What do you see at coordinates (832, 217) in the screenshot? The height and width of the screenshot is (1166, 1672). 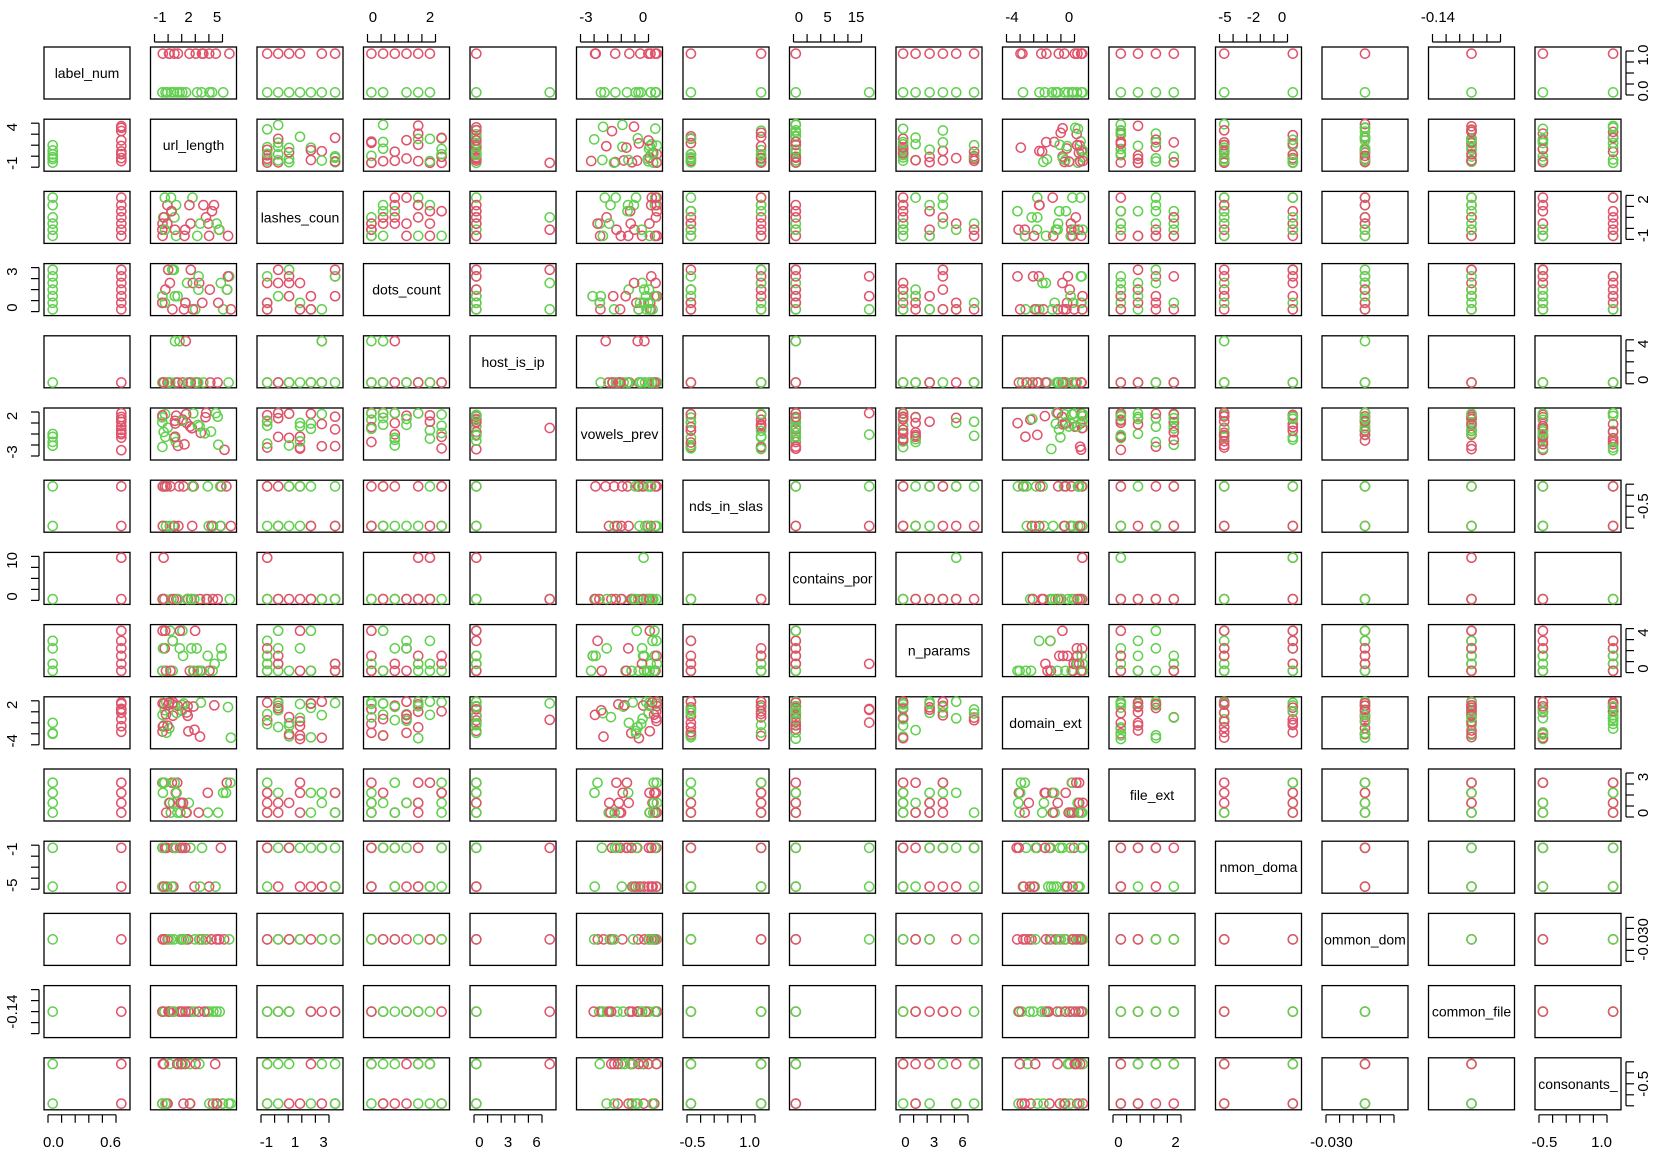 I see `scatter-panel-slashes_count-vs-contains_port` at bounding box center [832, 217].